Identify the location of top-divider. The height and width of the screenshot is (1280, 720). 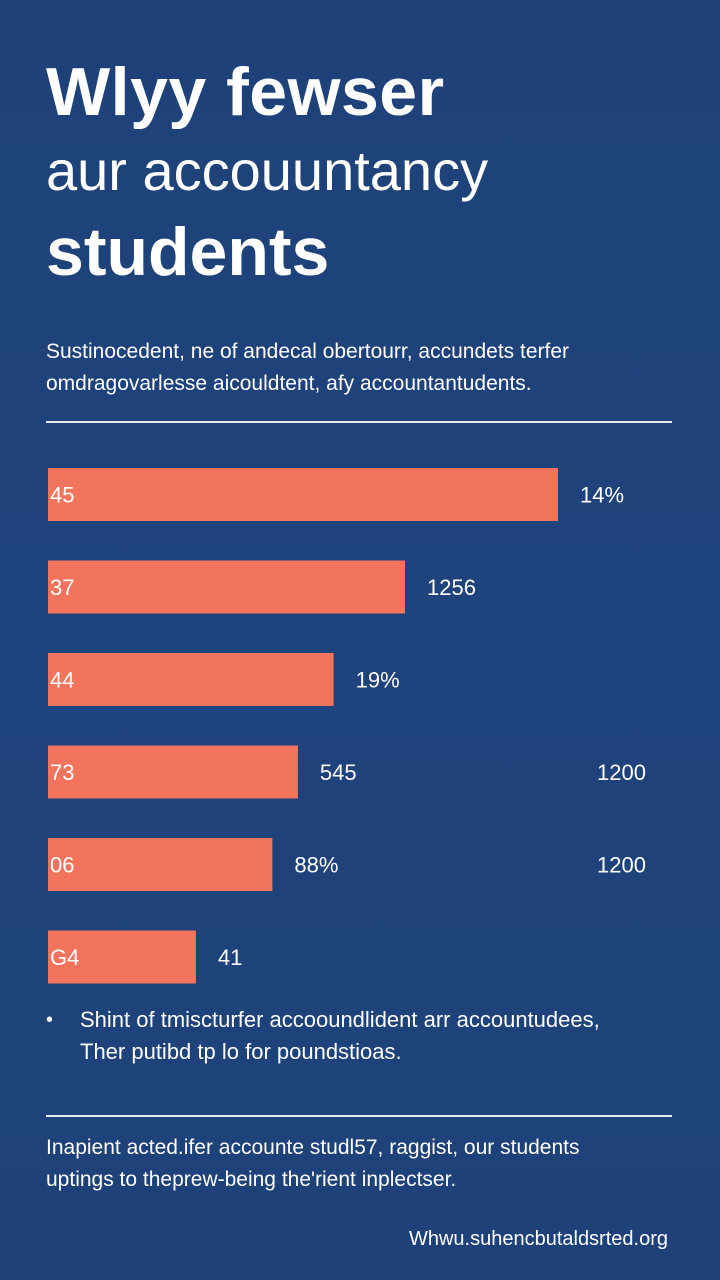
(359, 422).